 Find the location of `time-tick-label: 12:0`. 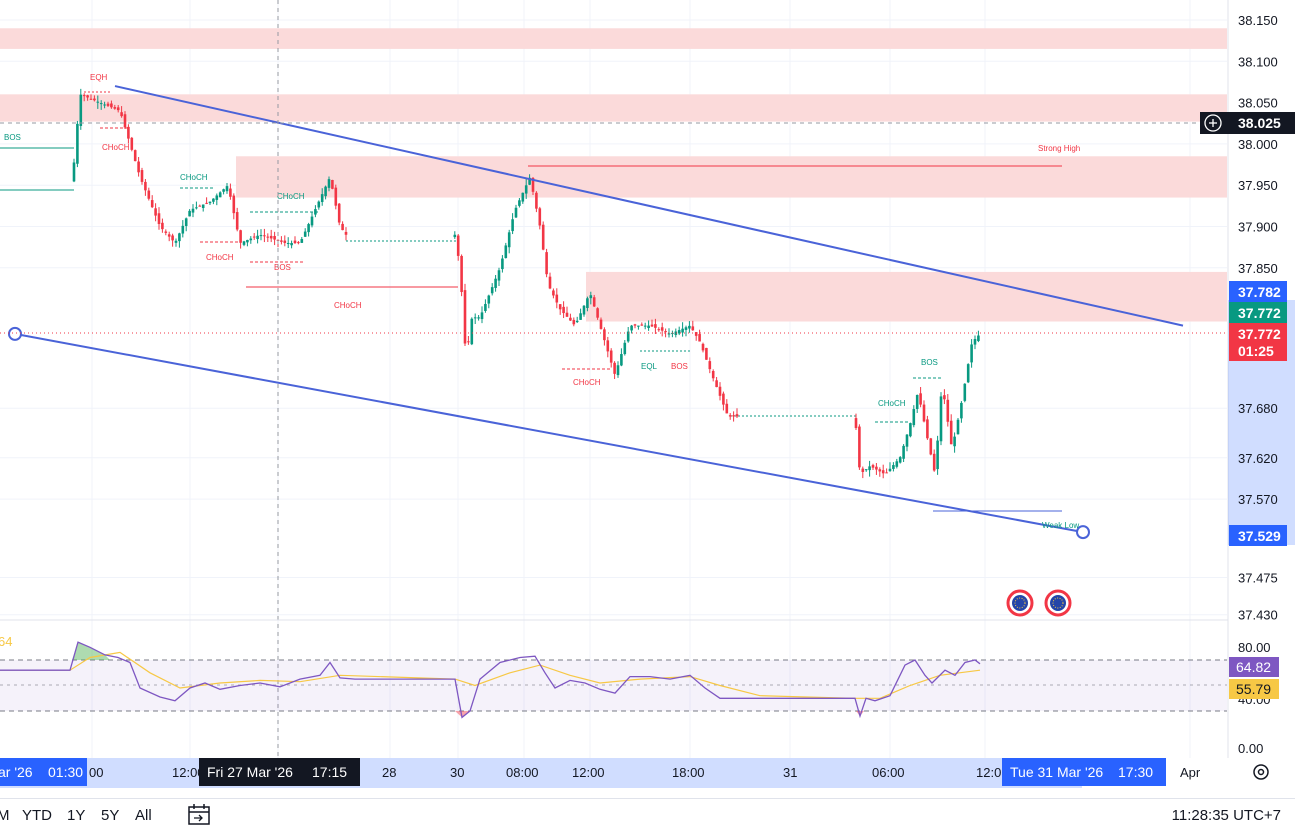

time-tick-label: 12:0 is located at coordinates (988, 772).